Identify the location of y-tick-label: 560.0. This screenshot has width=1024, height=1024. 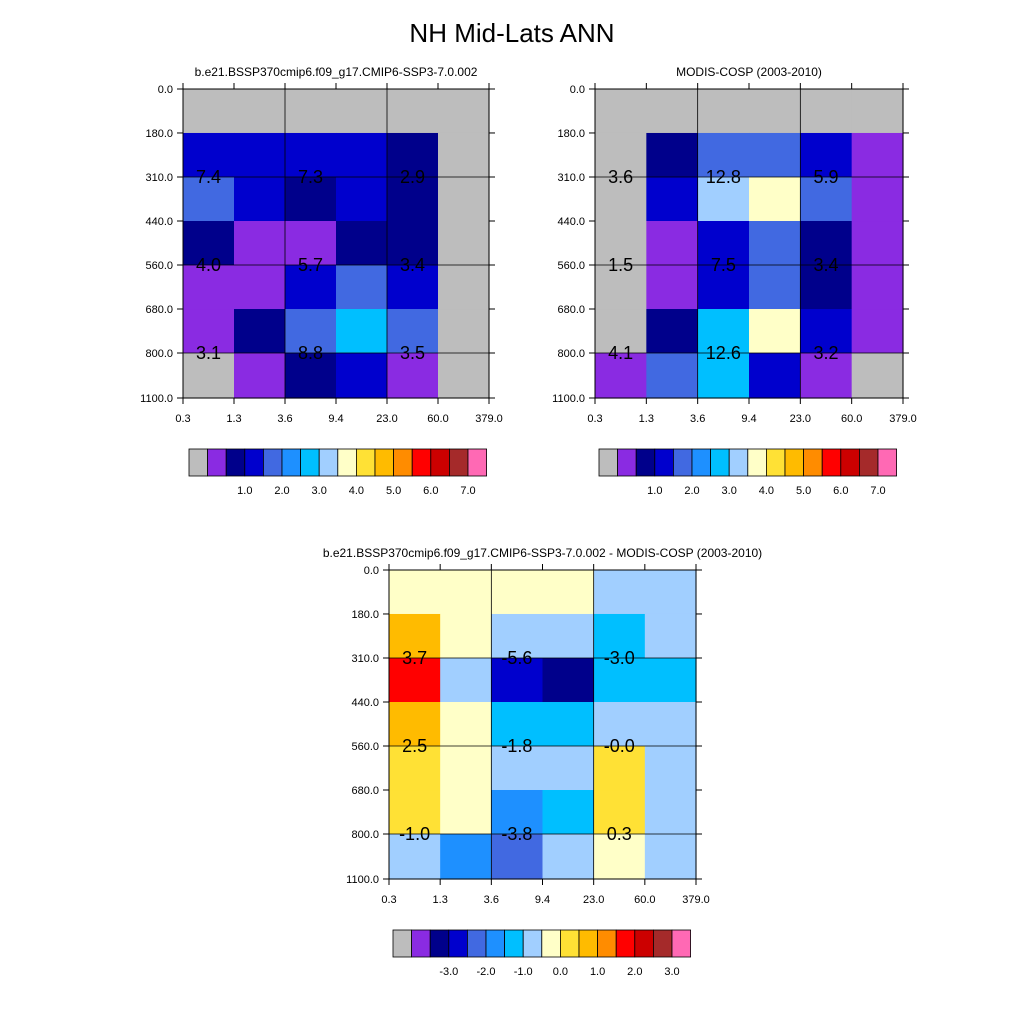
(365, 747).